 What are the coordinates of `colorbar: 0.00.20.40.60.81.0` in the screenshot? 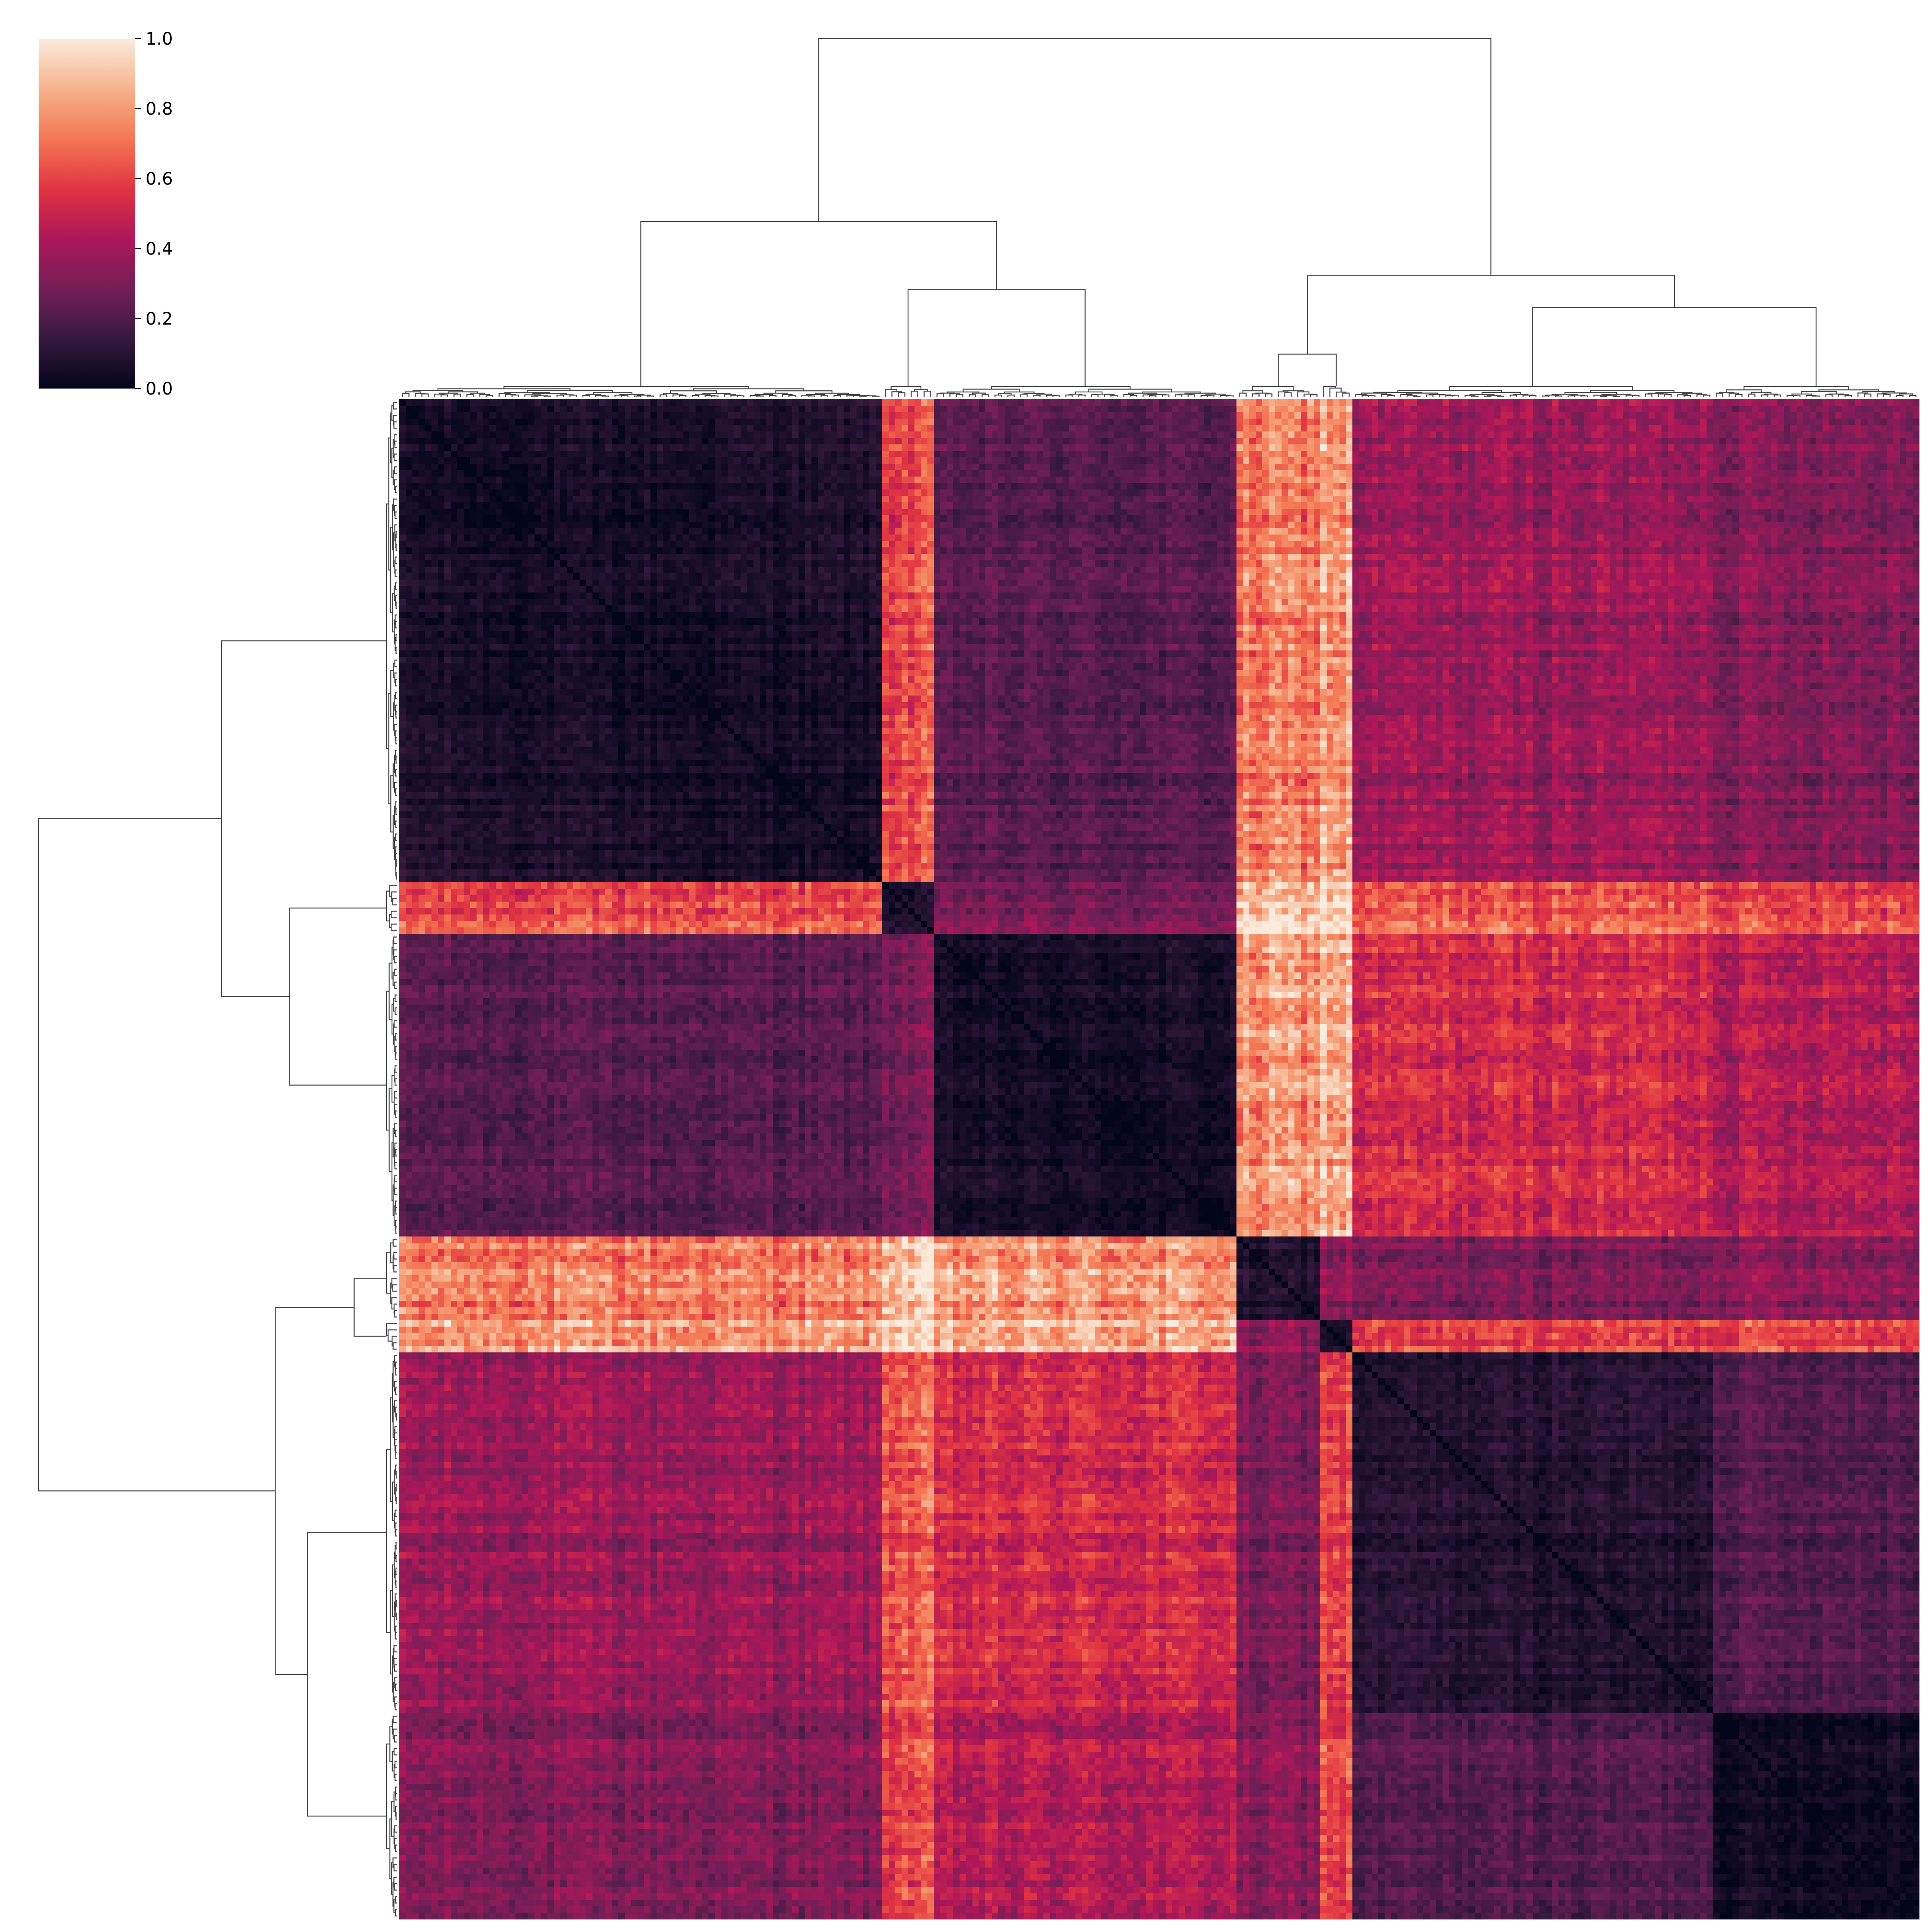 It's located at (106, 214).